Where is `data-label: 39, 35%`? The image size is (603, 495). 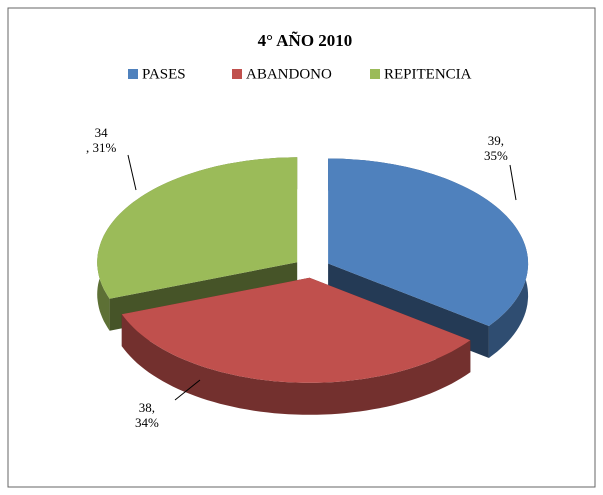 data-label: 39, 35% is located at coordinates (496, 148).